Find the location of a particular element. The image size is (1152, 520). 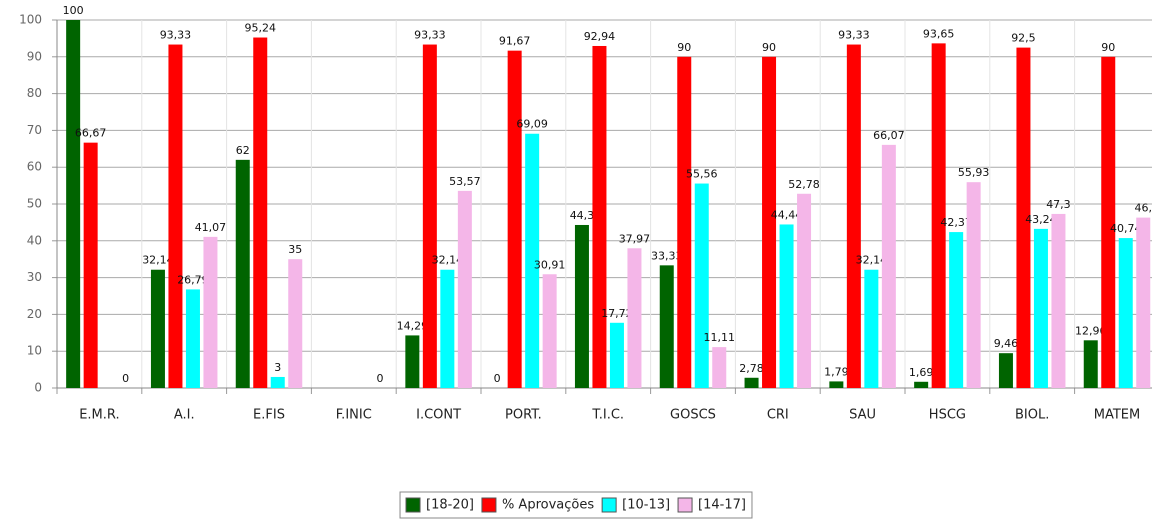

value-label: 66,07 is located at coordinates (889, 135).